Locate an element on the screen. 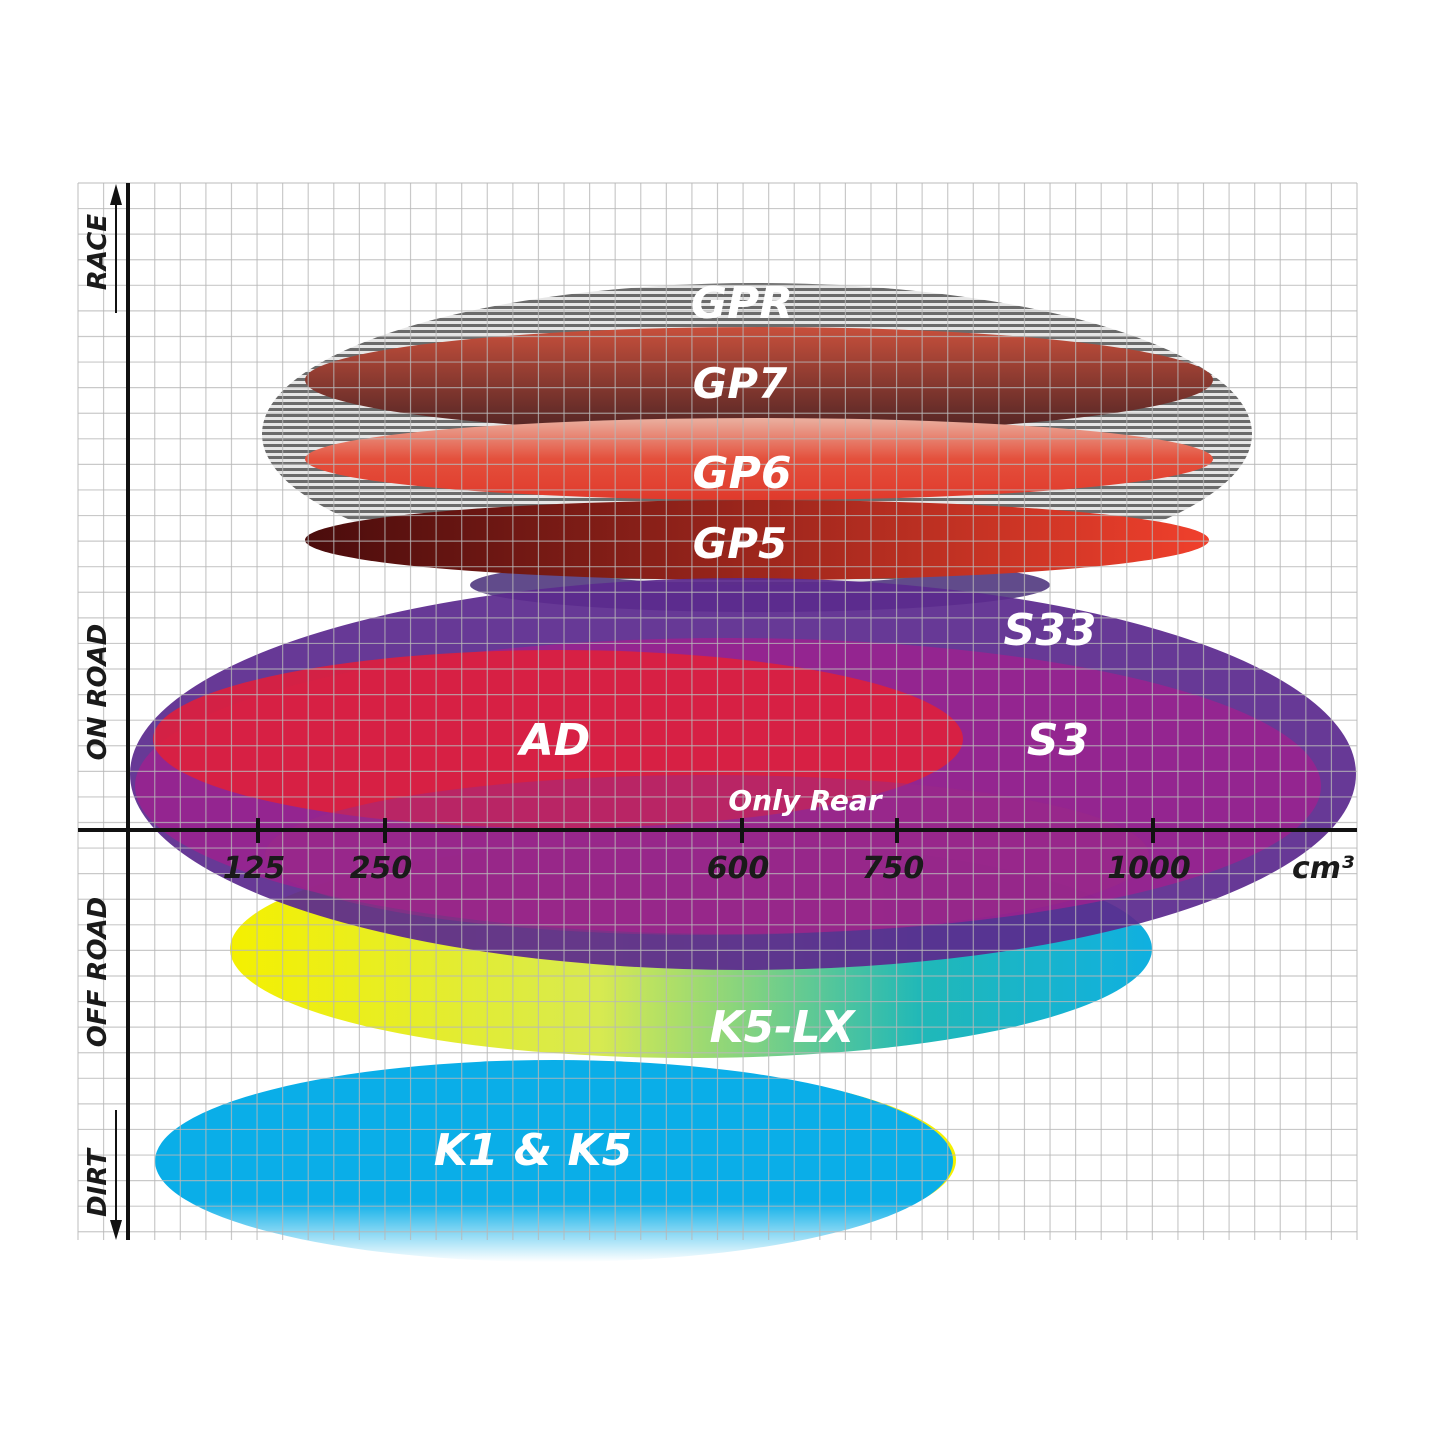  label-gp5: GP5 is located at coordinates (740, 543).